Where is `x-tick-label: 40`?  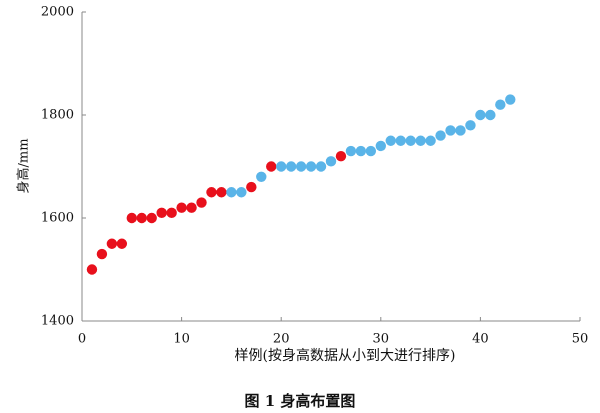 x-tick-label: 40 is located at coordinates (480, 339).